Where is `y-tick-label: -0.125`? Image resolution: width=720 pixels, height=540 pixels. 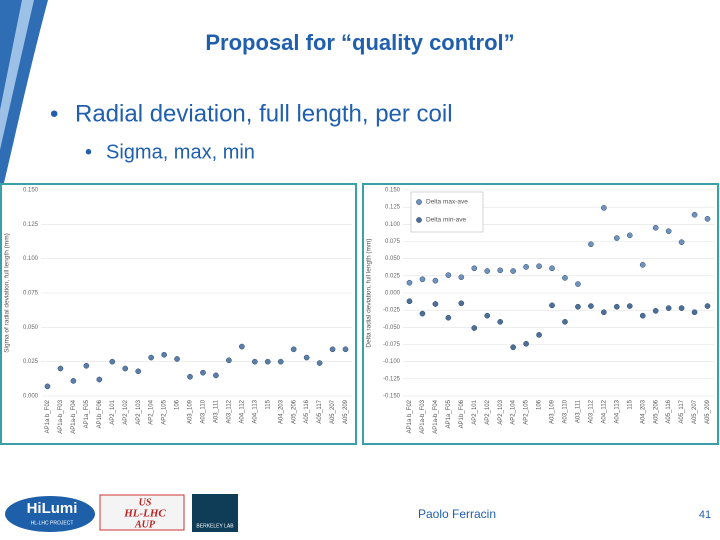
y-tick-label: -0.125 is located at coordinates (392, 379).